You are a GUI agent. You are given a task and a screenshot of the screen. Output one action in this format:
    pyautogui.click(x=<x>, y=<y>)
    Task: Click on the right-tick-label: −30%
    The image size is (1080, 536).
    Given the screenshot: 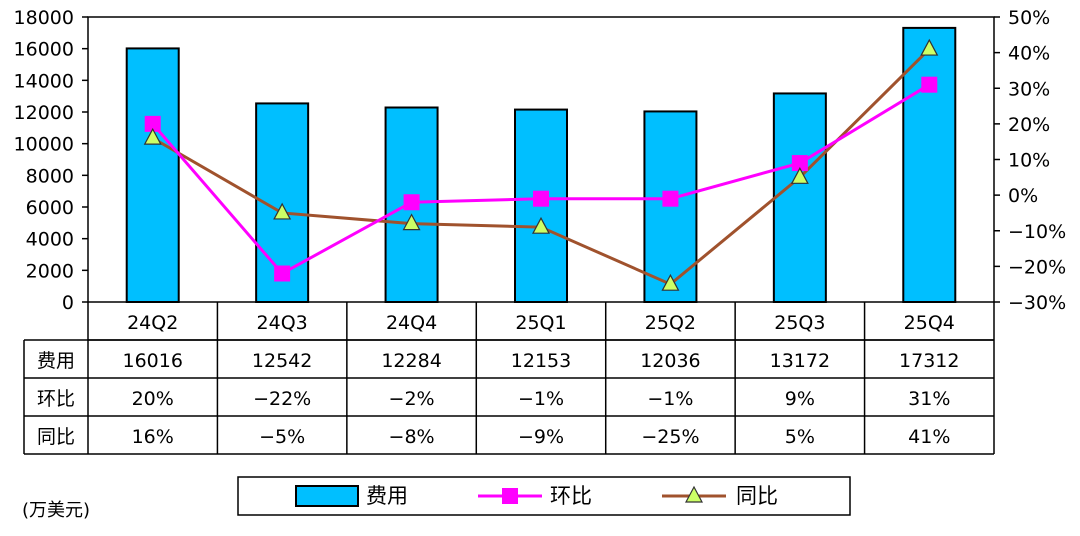 What is the action you would take?
    pyautogui.click(x=1037, y=303)
    